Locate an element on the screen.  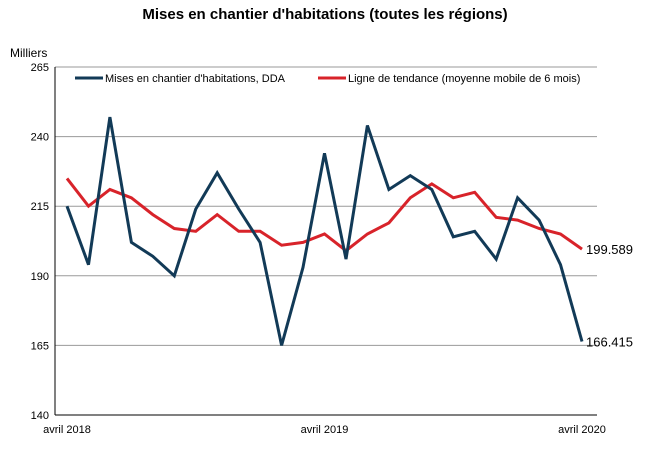
legend-label: Mises en chantier d'habitations, DDA is located at coordinates (195, 79).